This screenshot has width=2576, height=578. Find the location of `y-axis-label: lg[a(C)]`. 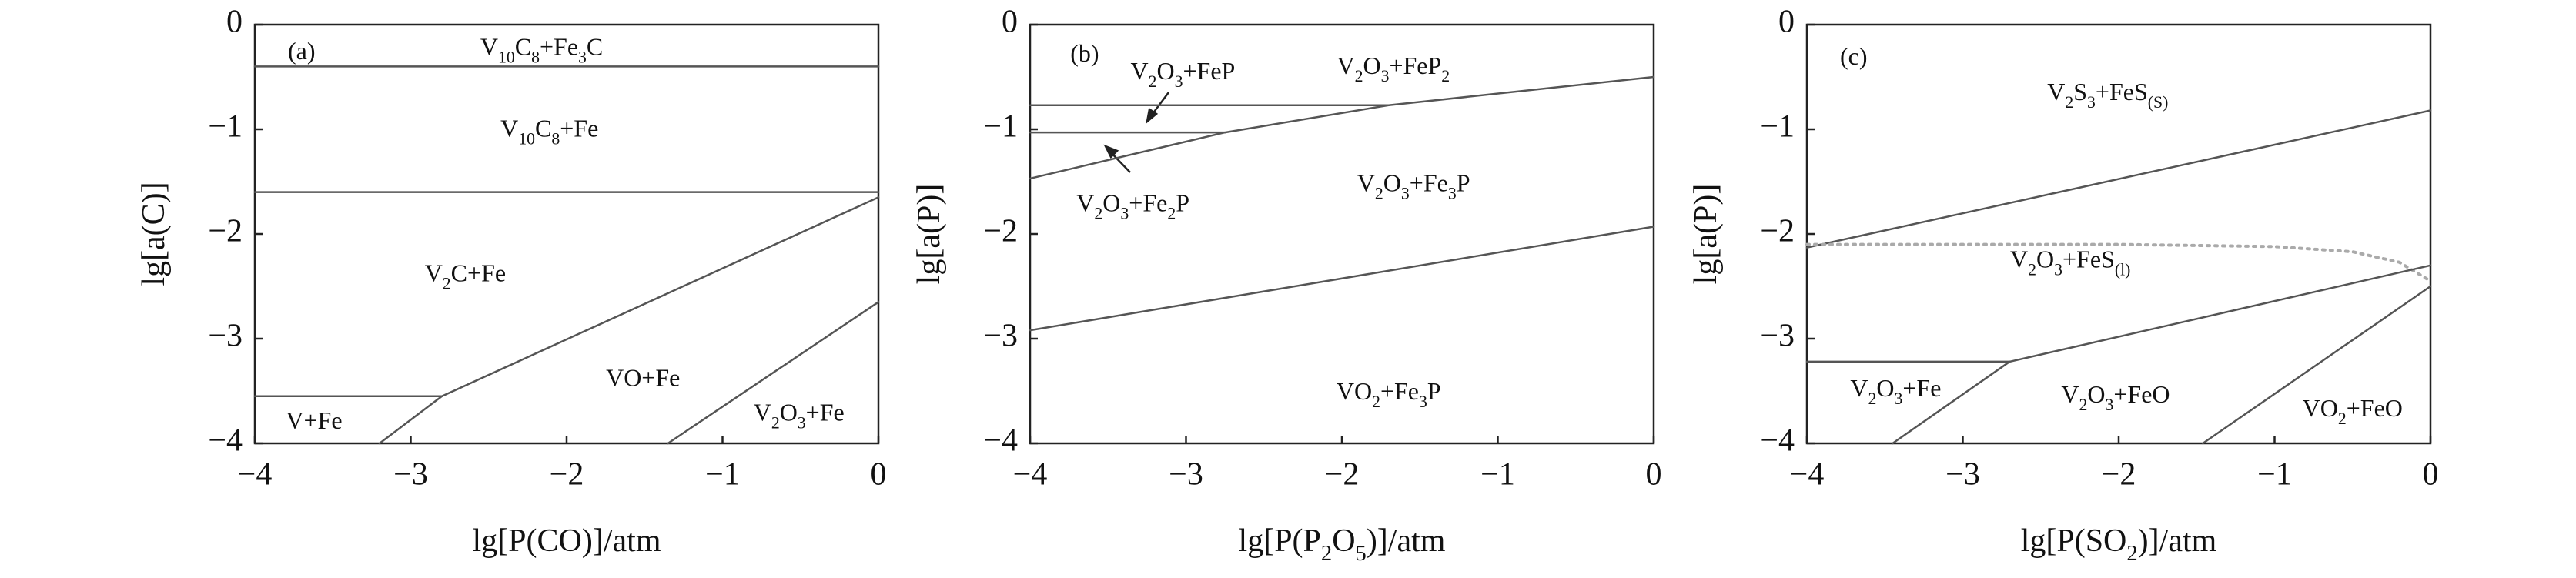

y-axis-label: lg[a(C)] is located at coordinates (154, 234).